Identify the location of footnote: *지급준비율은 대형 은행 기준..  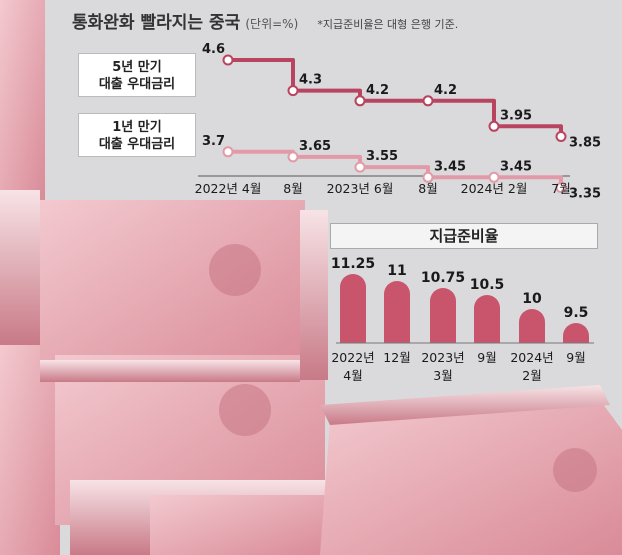
(388, 24).